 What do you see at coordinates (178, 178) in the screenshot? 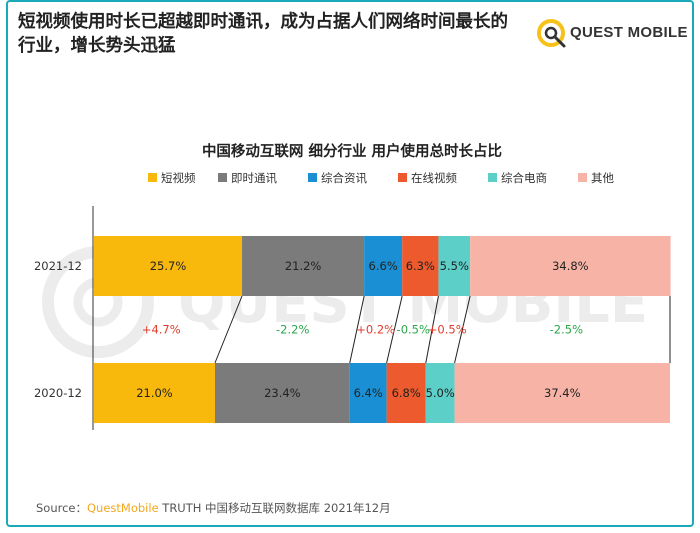
I see `legend-label-0: 短视频` at bounding box center [178, 178].